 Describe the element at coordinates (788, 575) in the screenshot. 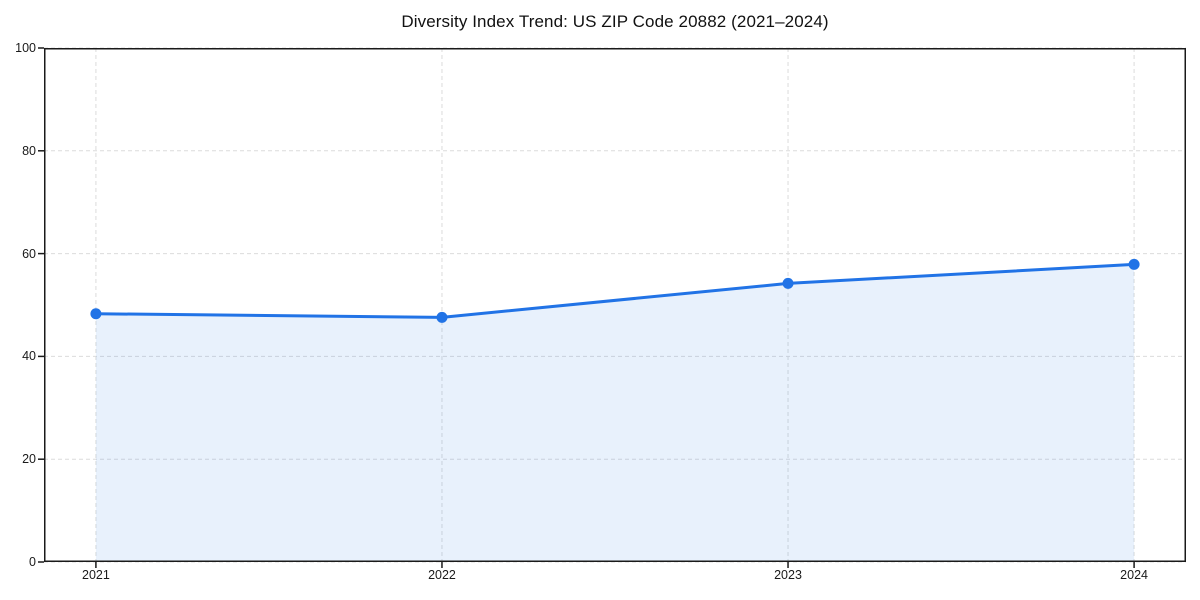

I see `x-tick-label: 2023` at that location.